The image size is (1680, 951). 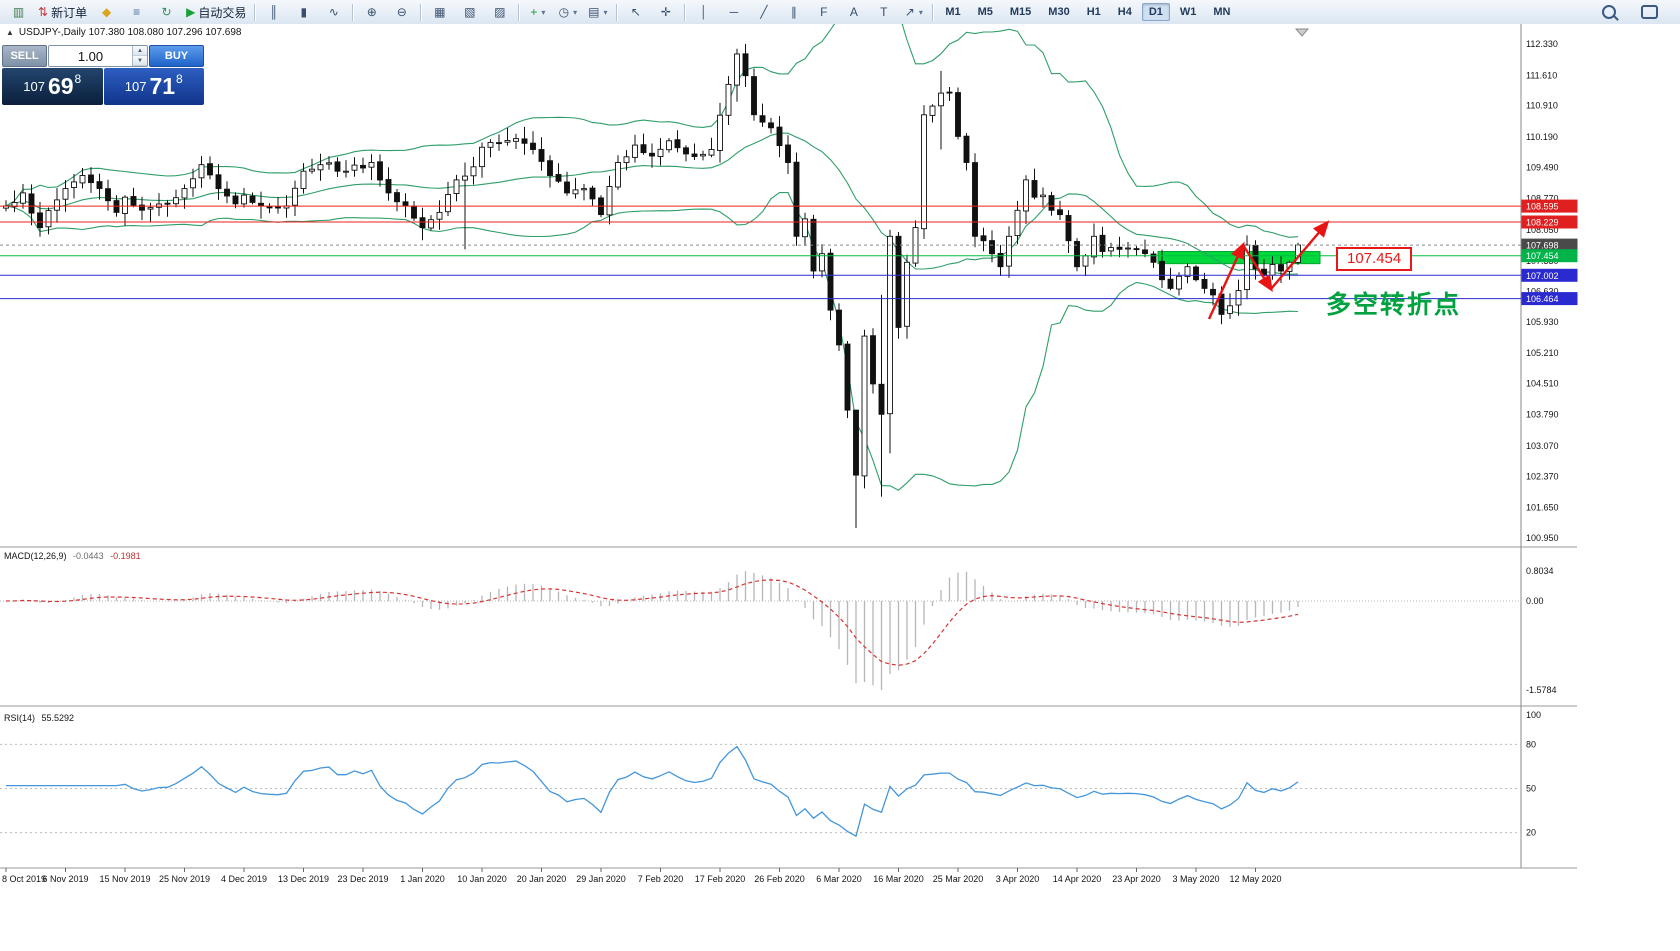 I want to click on date-label: 13 Dec 2019, so click(x=303, y=879).